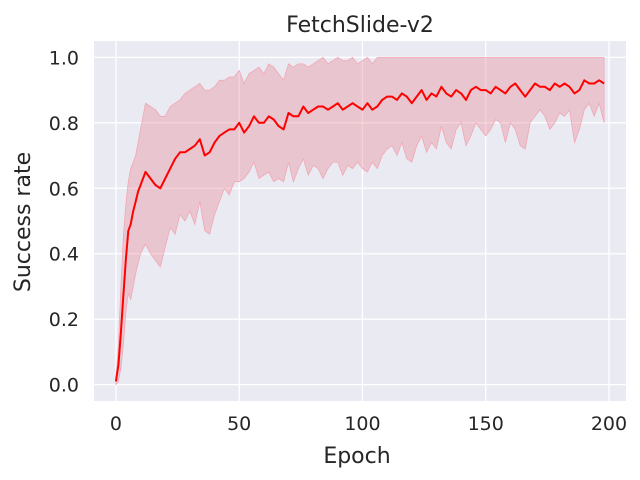  Describe the element at coordinates (23, 222) in the screenshot. I see `y-axis-label: Success rate` at that location.